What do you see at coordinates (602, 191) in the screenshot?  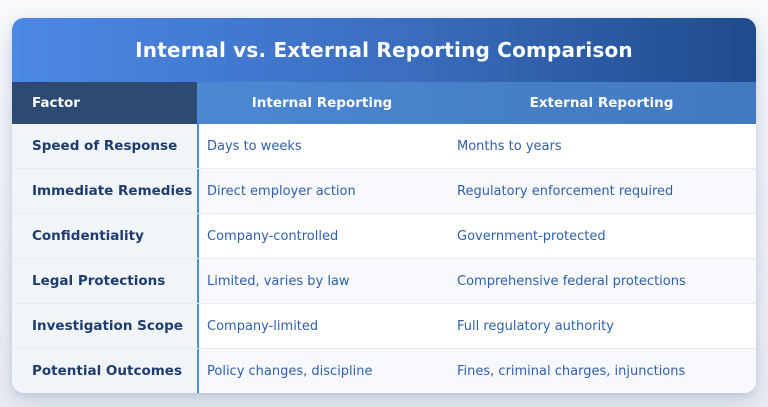 I see `external-cell: Regulatory enforcement required` at bounding box center [602, 191].